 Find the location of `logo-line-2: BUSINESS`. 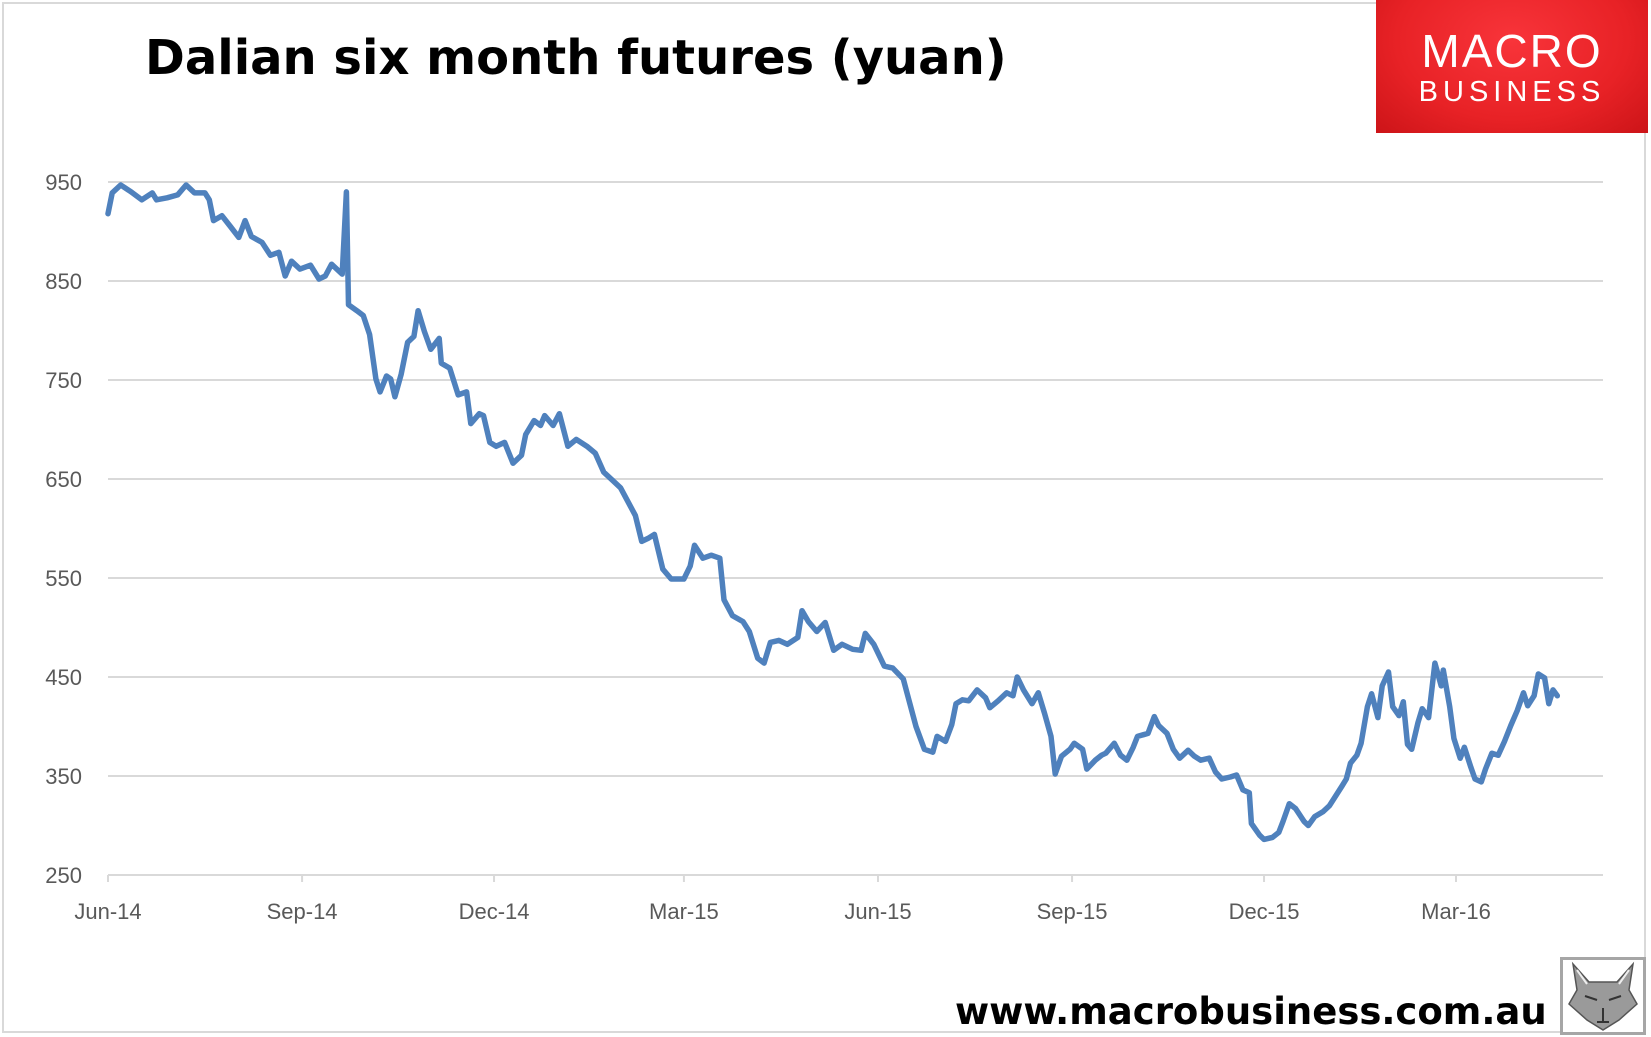

logo-line-2: BUSINESS is located at coordinates (1512, 92).